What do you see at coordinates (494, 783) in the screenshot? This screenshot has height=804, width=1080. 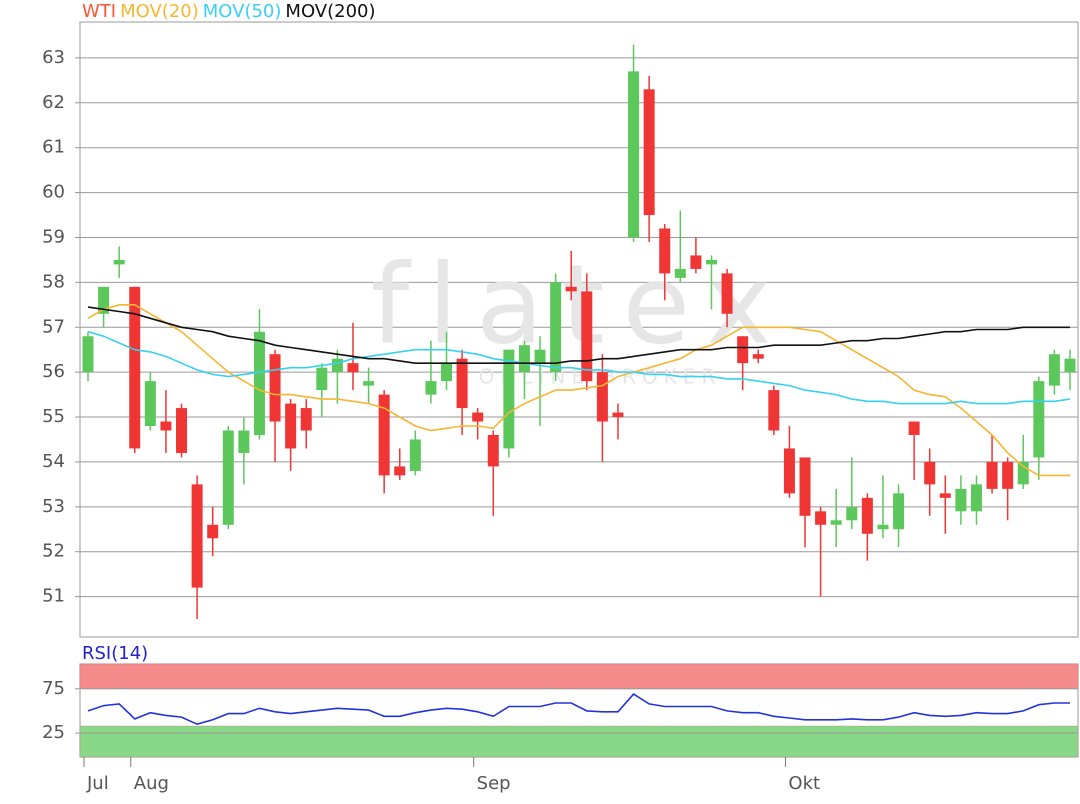 I see `x-tick-label: Sep` at bounding box center [494, 783].